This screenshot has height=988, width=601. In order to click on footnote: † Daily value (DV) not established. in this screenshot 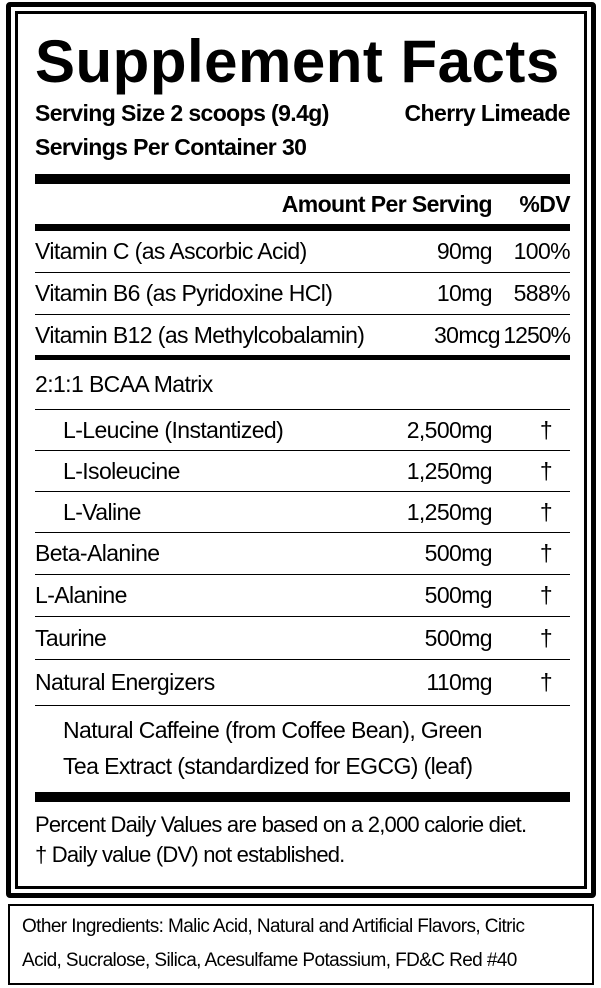, I will do `click(190, 854)`.